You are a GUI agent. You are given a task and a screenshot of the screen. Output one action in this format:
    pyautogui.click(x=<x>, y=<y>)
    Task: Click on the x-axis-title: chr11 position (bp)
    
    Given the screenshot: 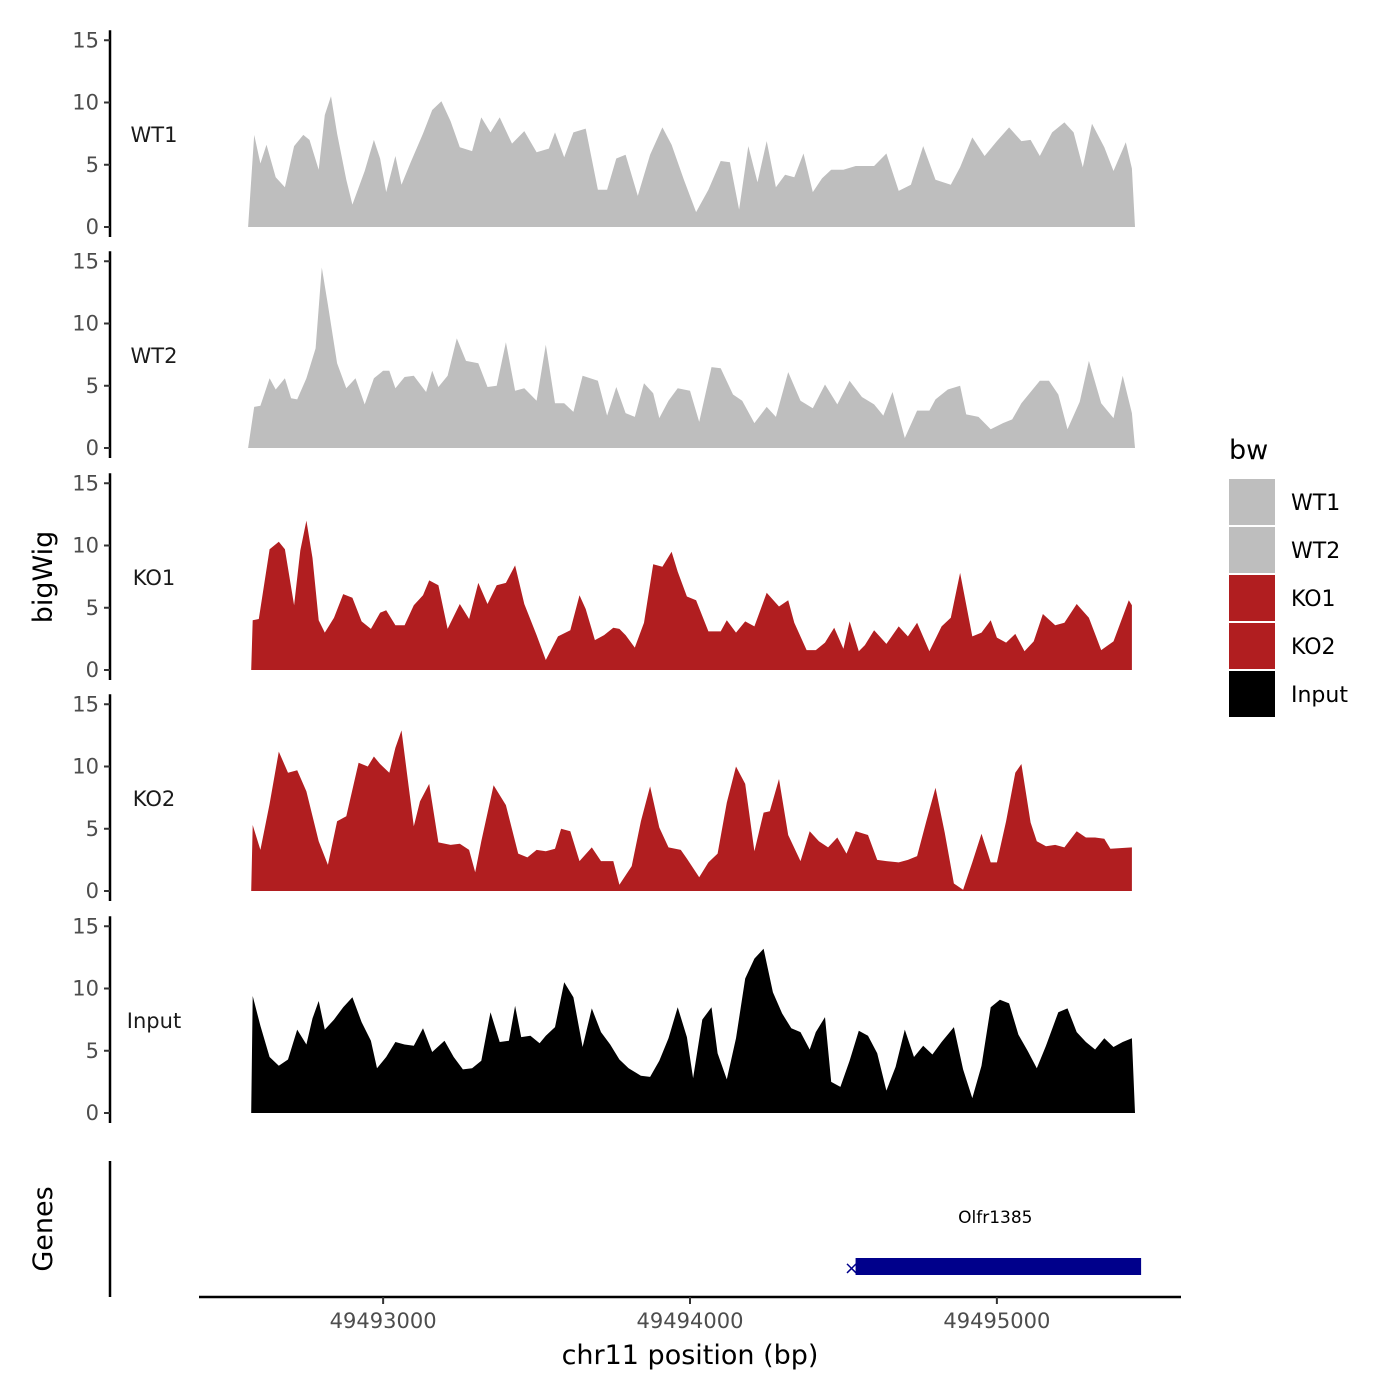 What is the action you would take?
    pyautogui.click(x=690, y=1355)
    